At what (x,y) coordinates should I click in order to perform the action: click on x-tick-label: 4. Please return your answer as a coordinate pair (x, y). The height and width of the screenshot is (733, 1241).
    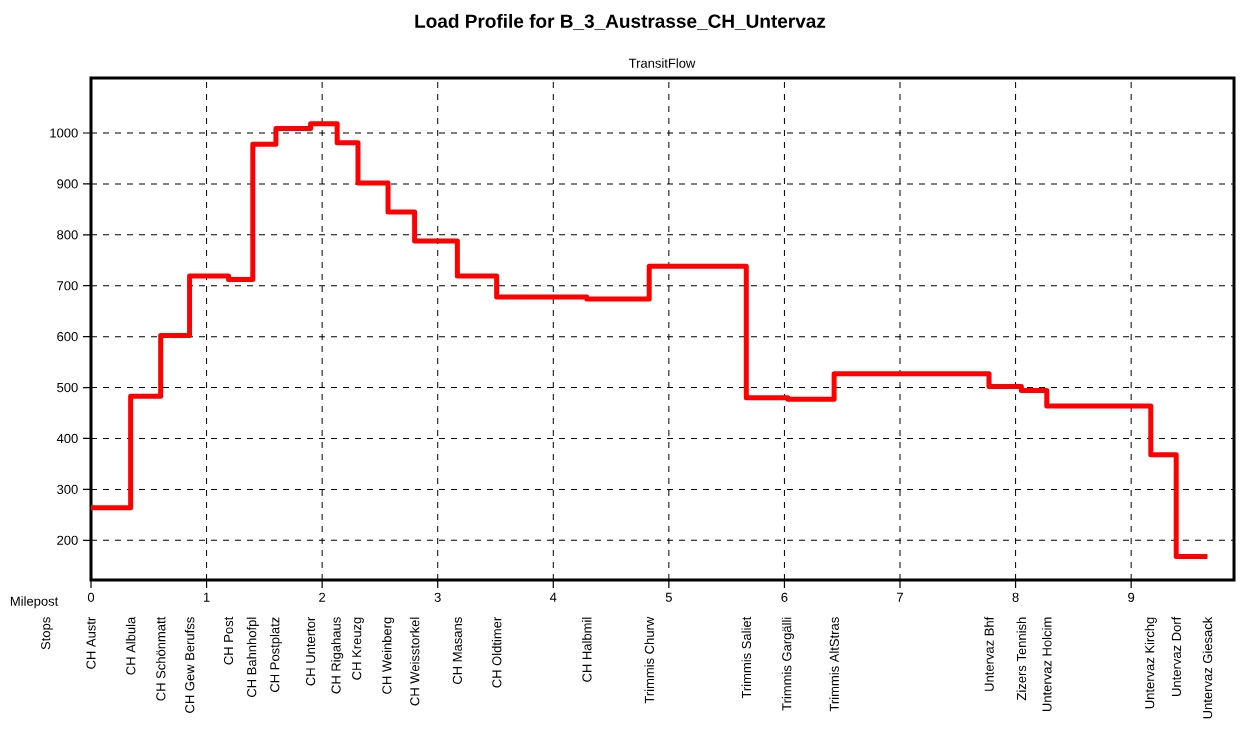
    Looking at the image, I should click on (553, 597).